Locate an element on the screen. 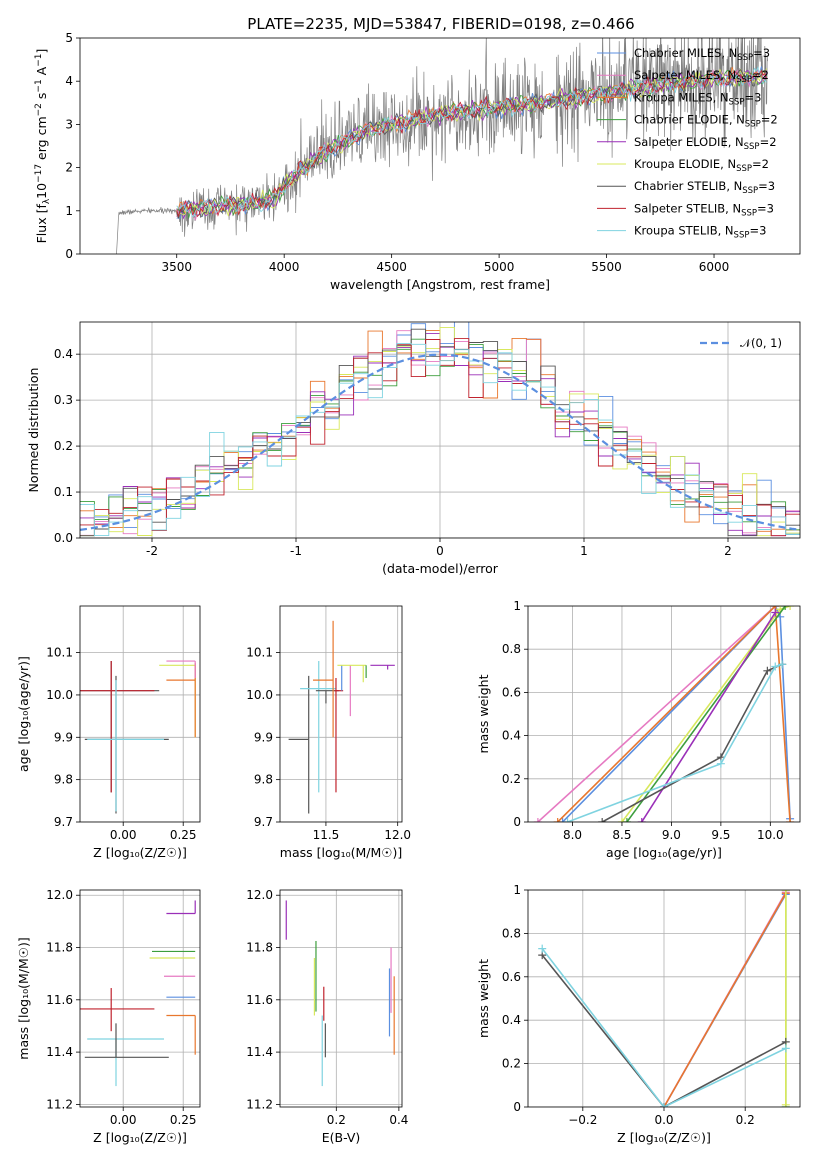 The image size is (819, 1170). plot-area-weight_vs_Z is located at coordinates (664, 998).